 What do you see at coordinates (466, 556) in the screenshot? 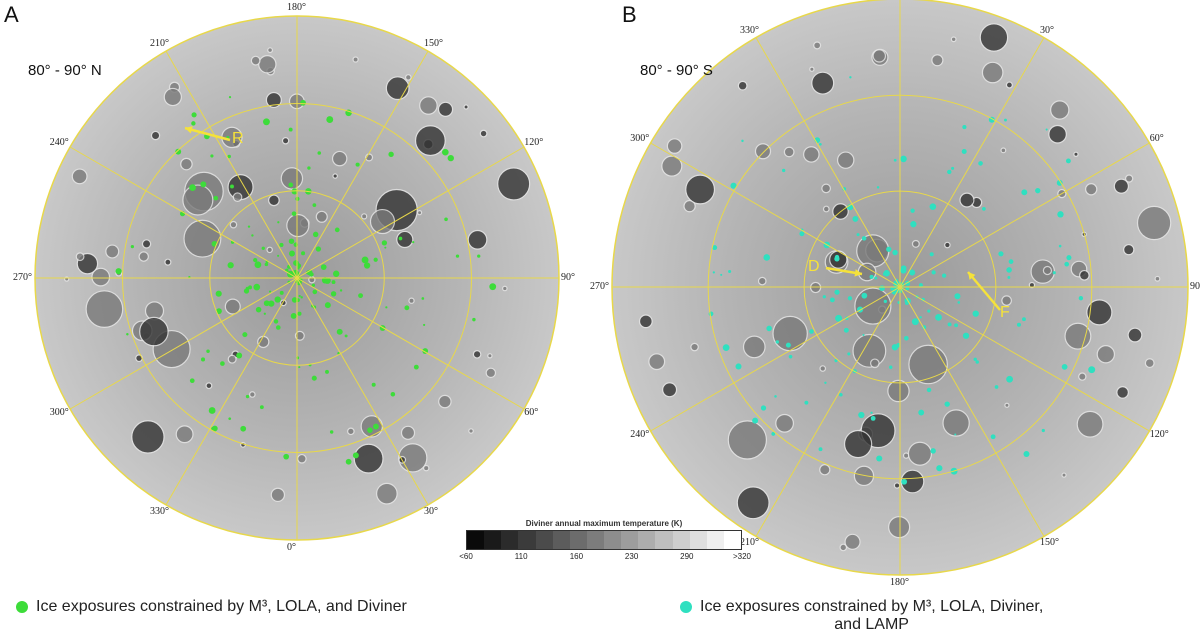
I see `colorbar-tick: <60` at bounding box center [466, 556].